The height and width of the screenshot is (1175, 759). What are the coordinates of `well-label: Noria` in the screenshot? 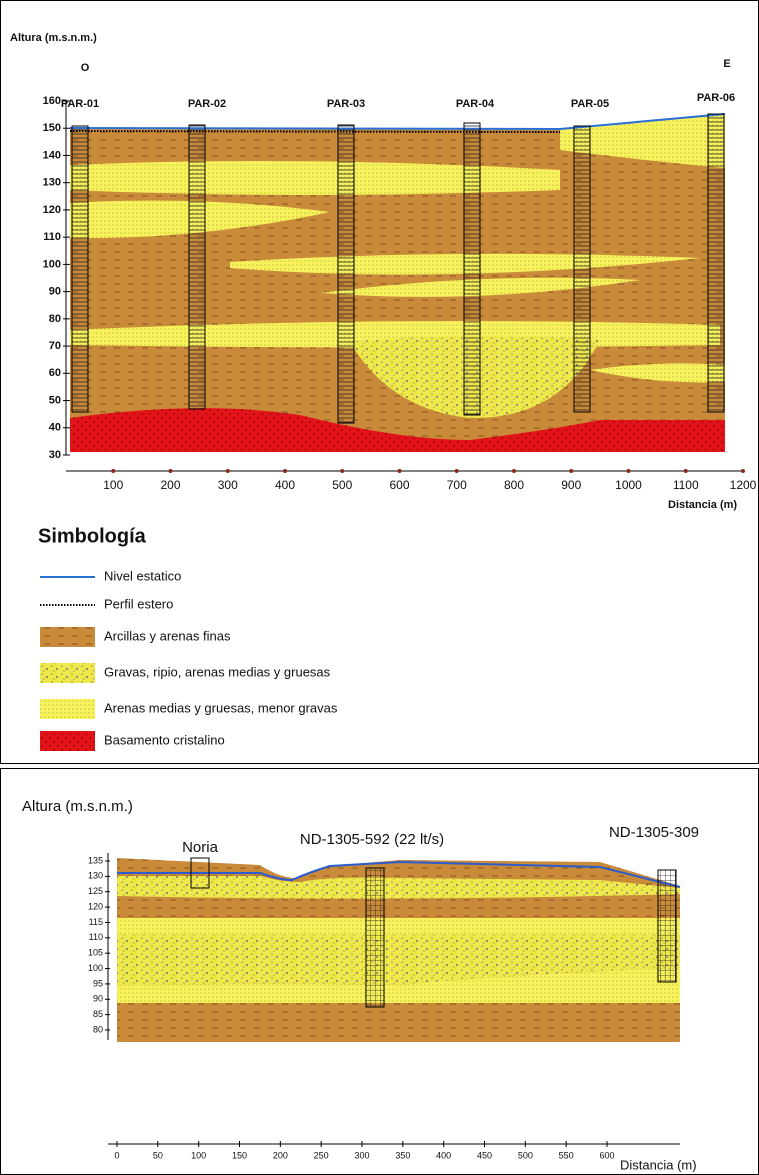 It's located at (200, 847).